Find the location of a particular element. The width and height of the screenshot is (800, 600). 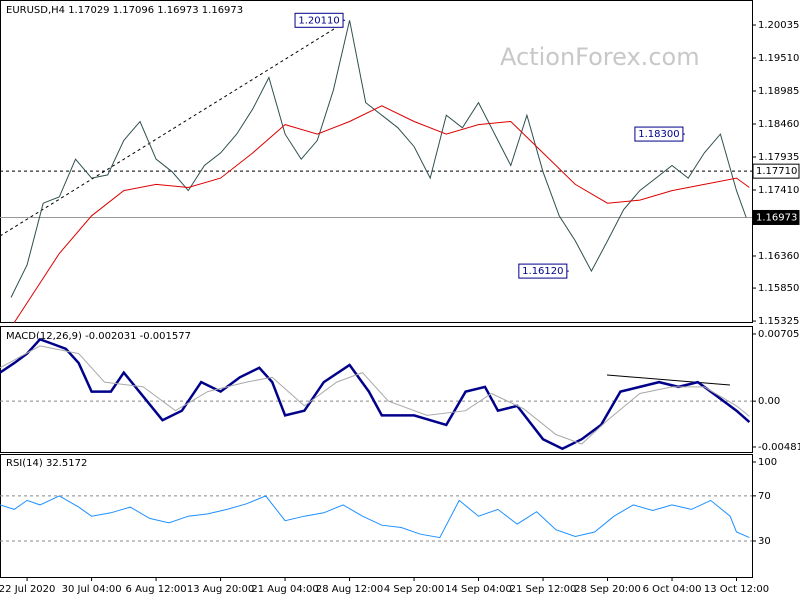

y-tick-label: 1.20035 is located at coordinates (778, 25).